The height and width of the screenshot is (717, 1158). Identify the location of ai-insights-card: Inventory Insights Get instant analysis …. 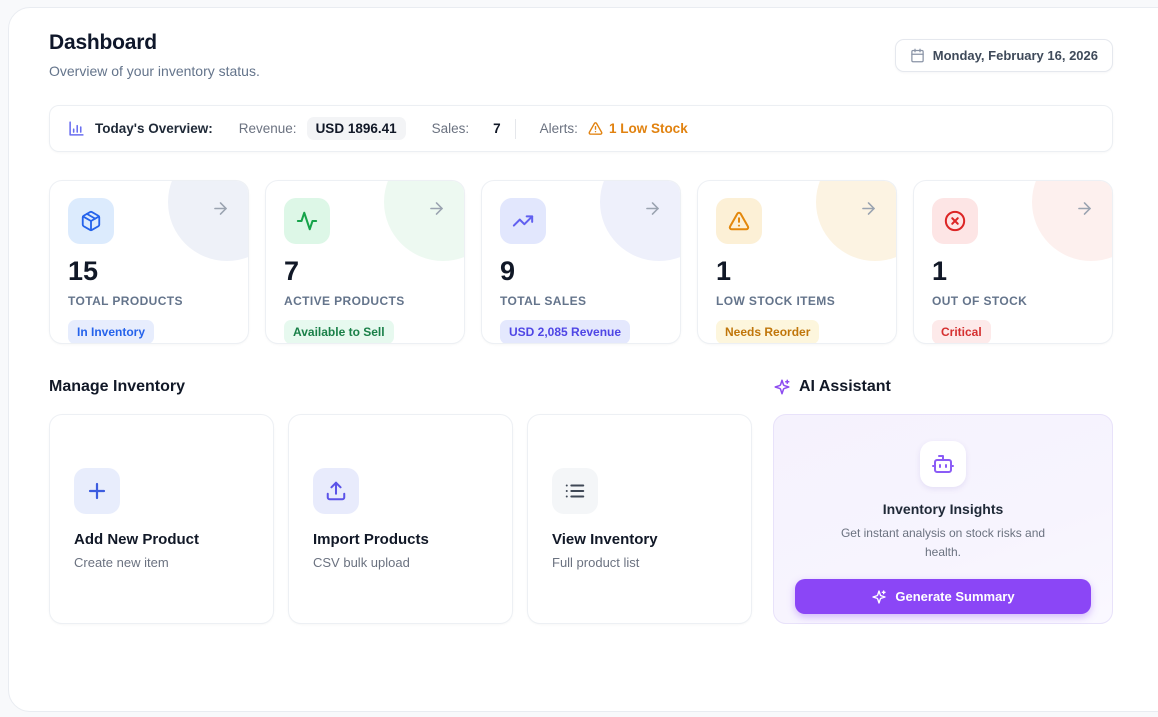
(943, 519).